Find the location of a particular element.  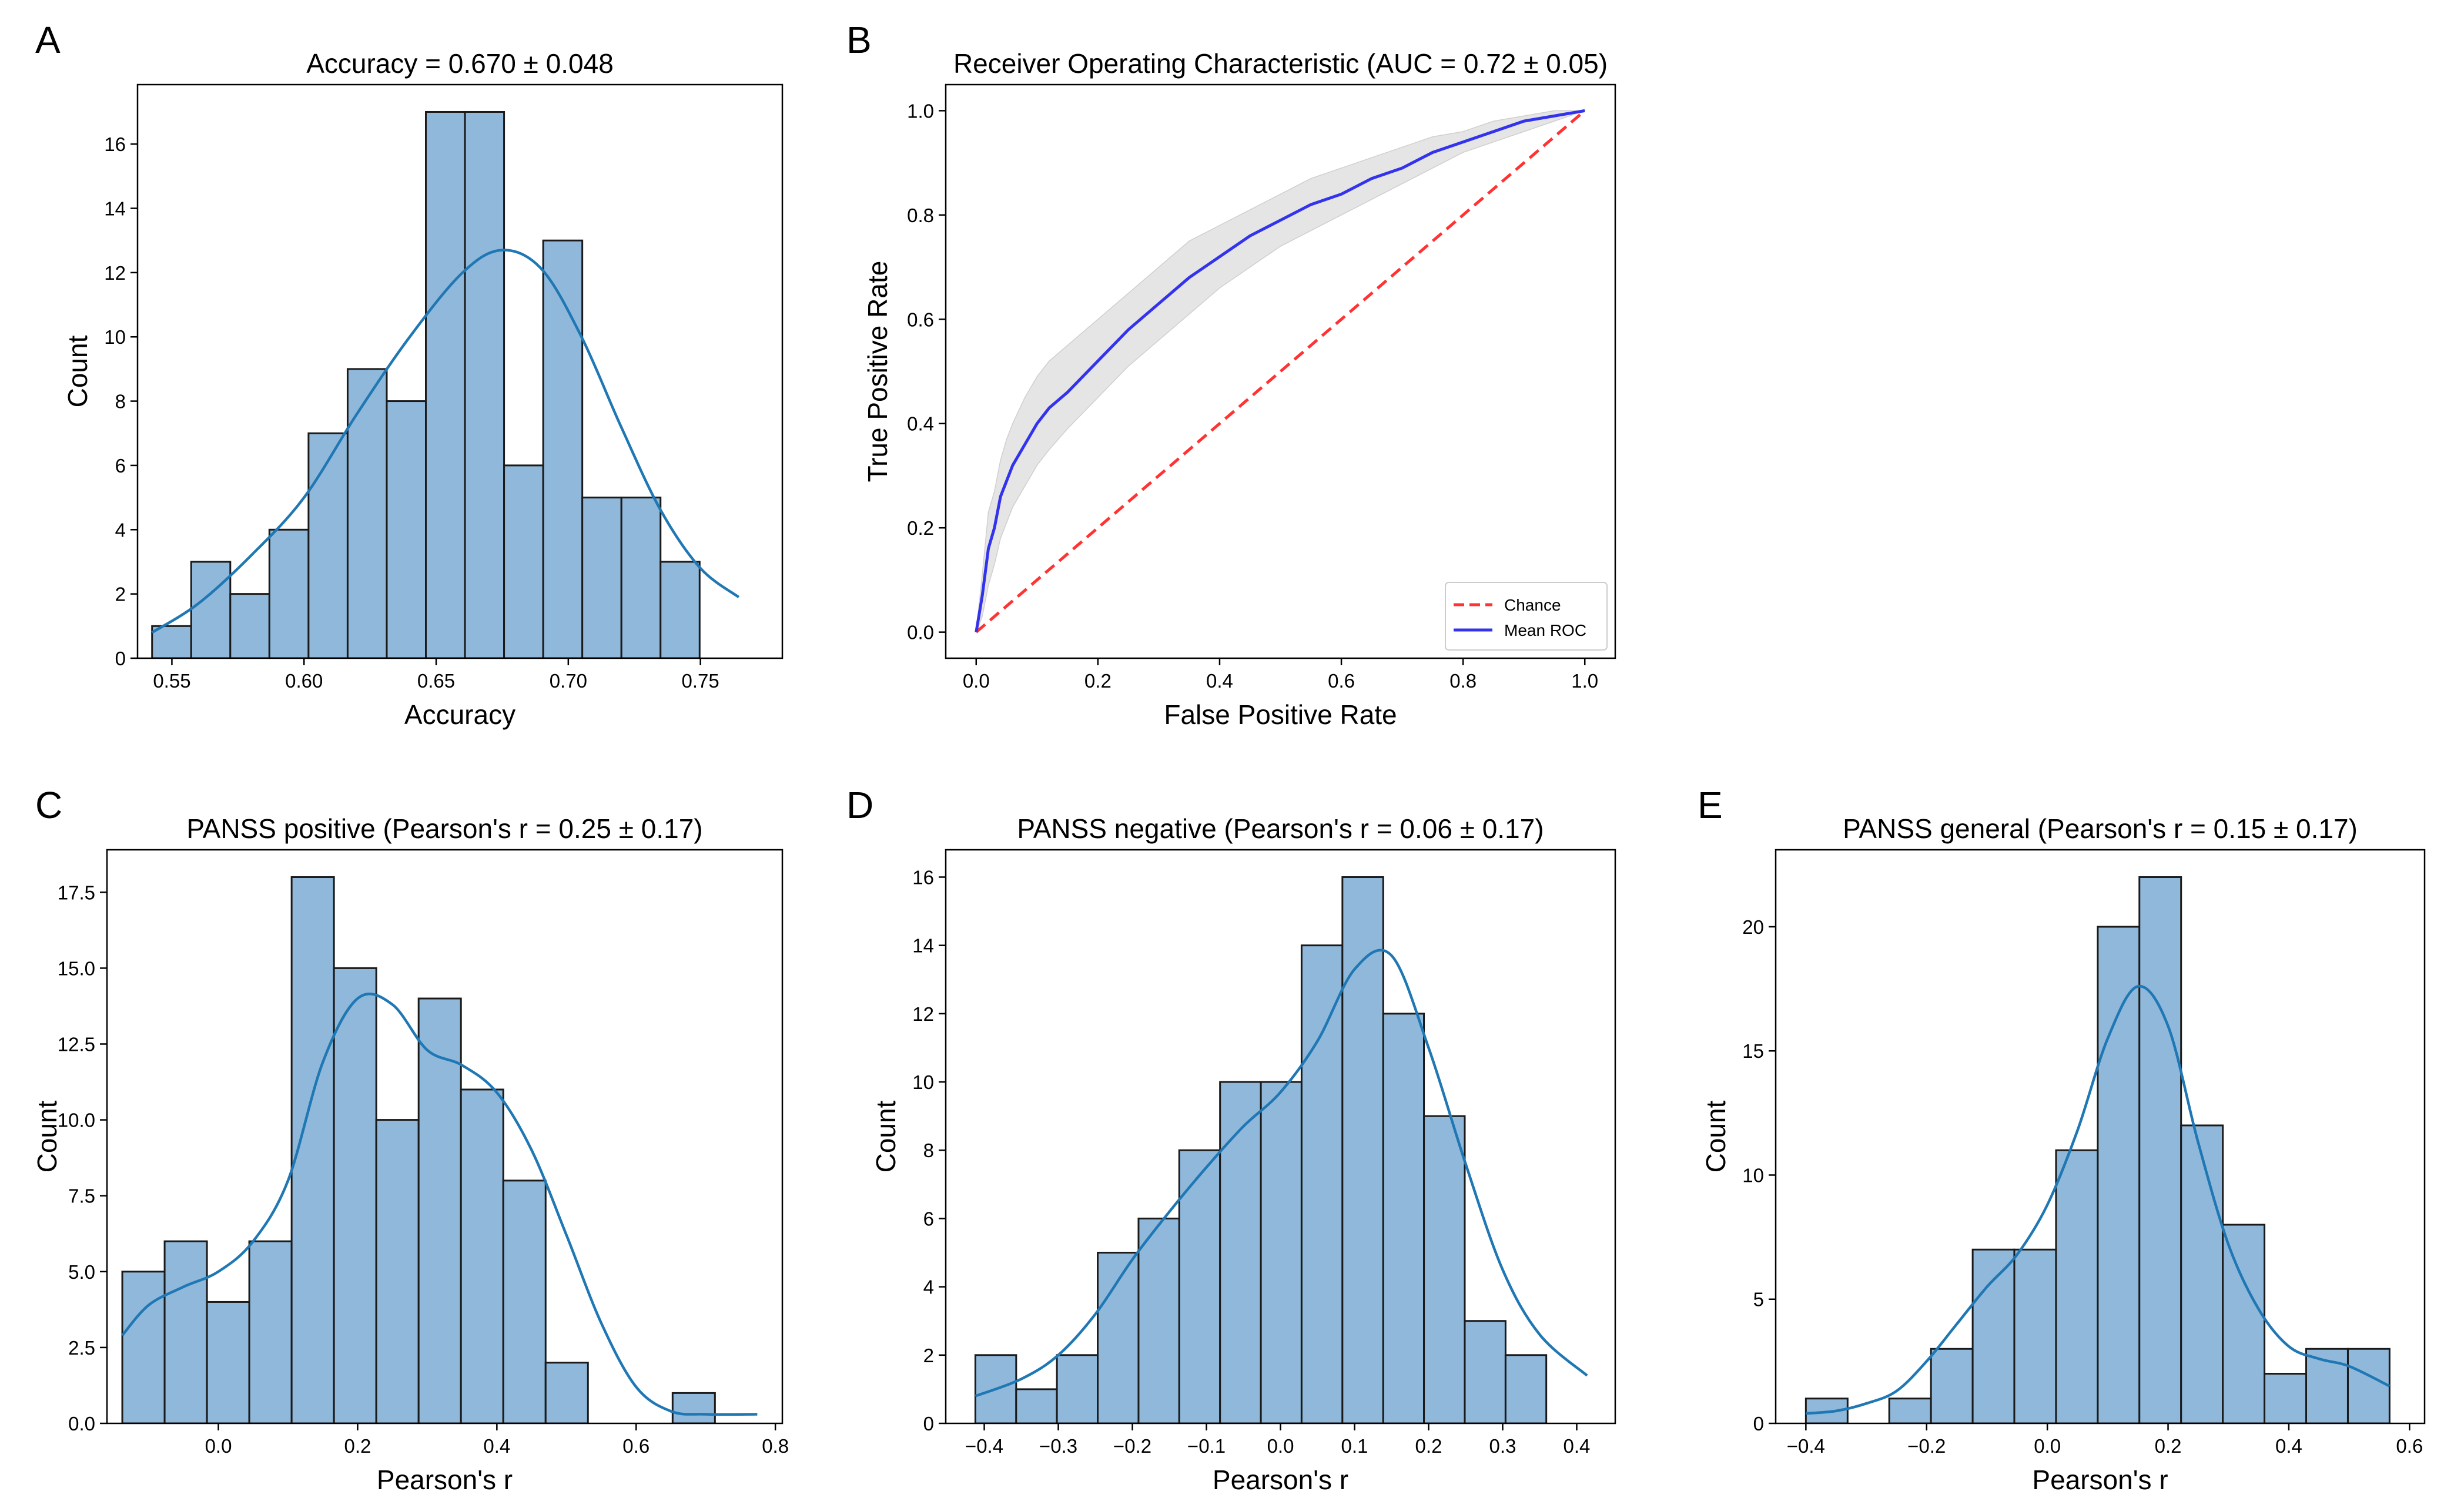

y-tick-label: 6 is located at coordinates (120, 466).